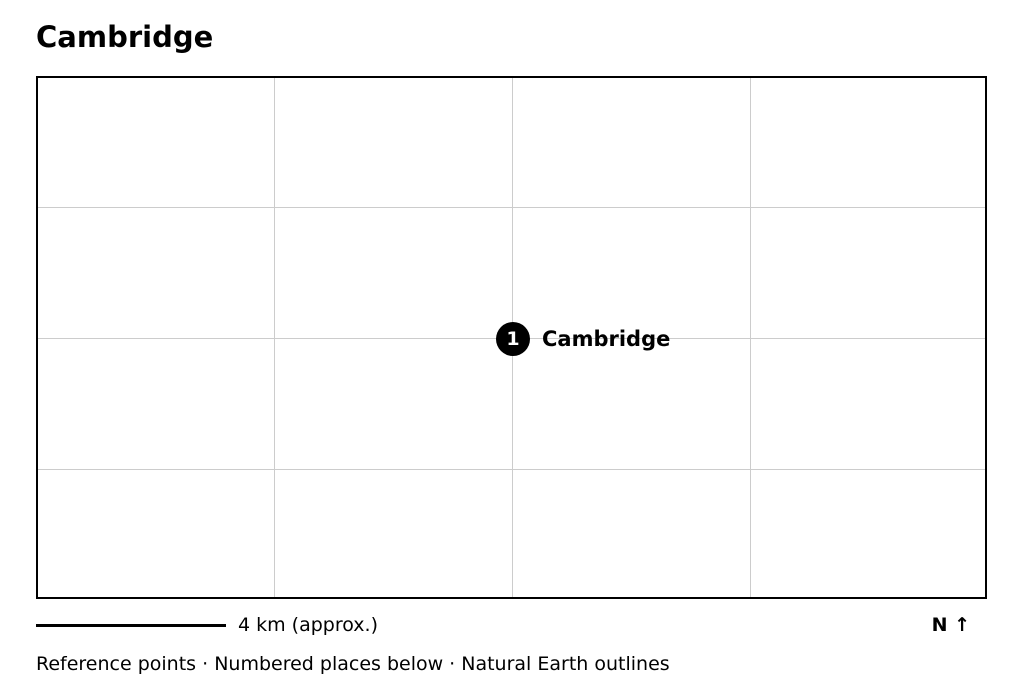 The image size is (1024, 692). I want to click on place-label: Cambridge, so click(606, 339).